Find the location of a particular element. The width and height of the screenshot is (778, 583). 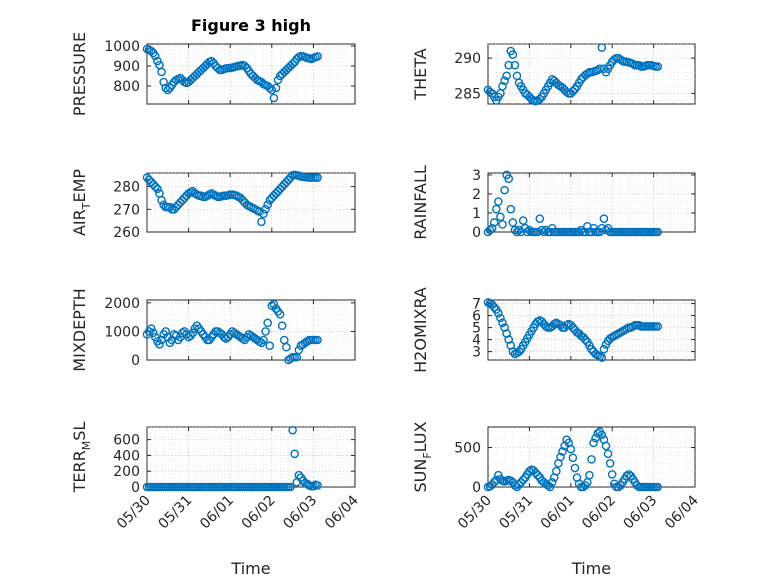

y-tick-label: 1000 is located at coordinates (122, 47).